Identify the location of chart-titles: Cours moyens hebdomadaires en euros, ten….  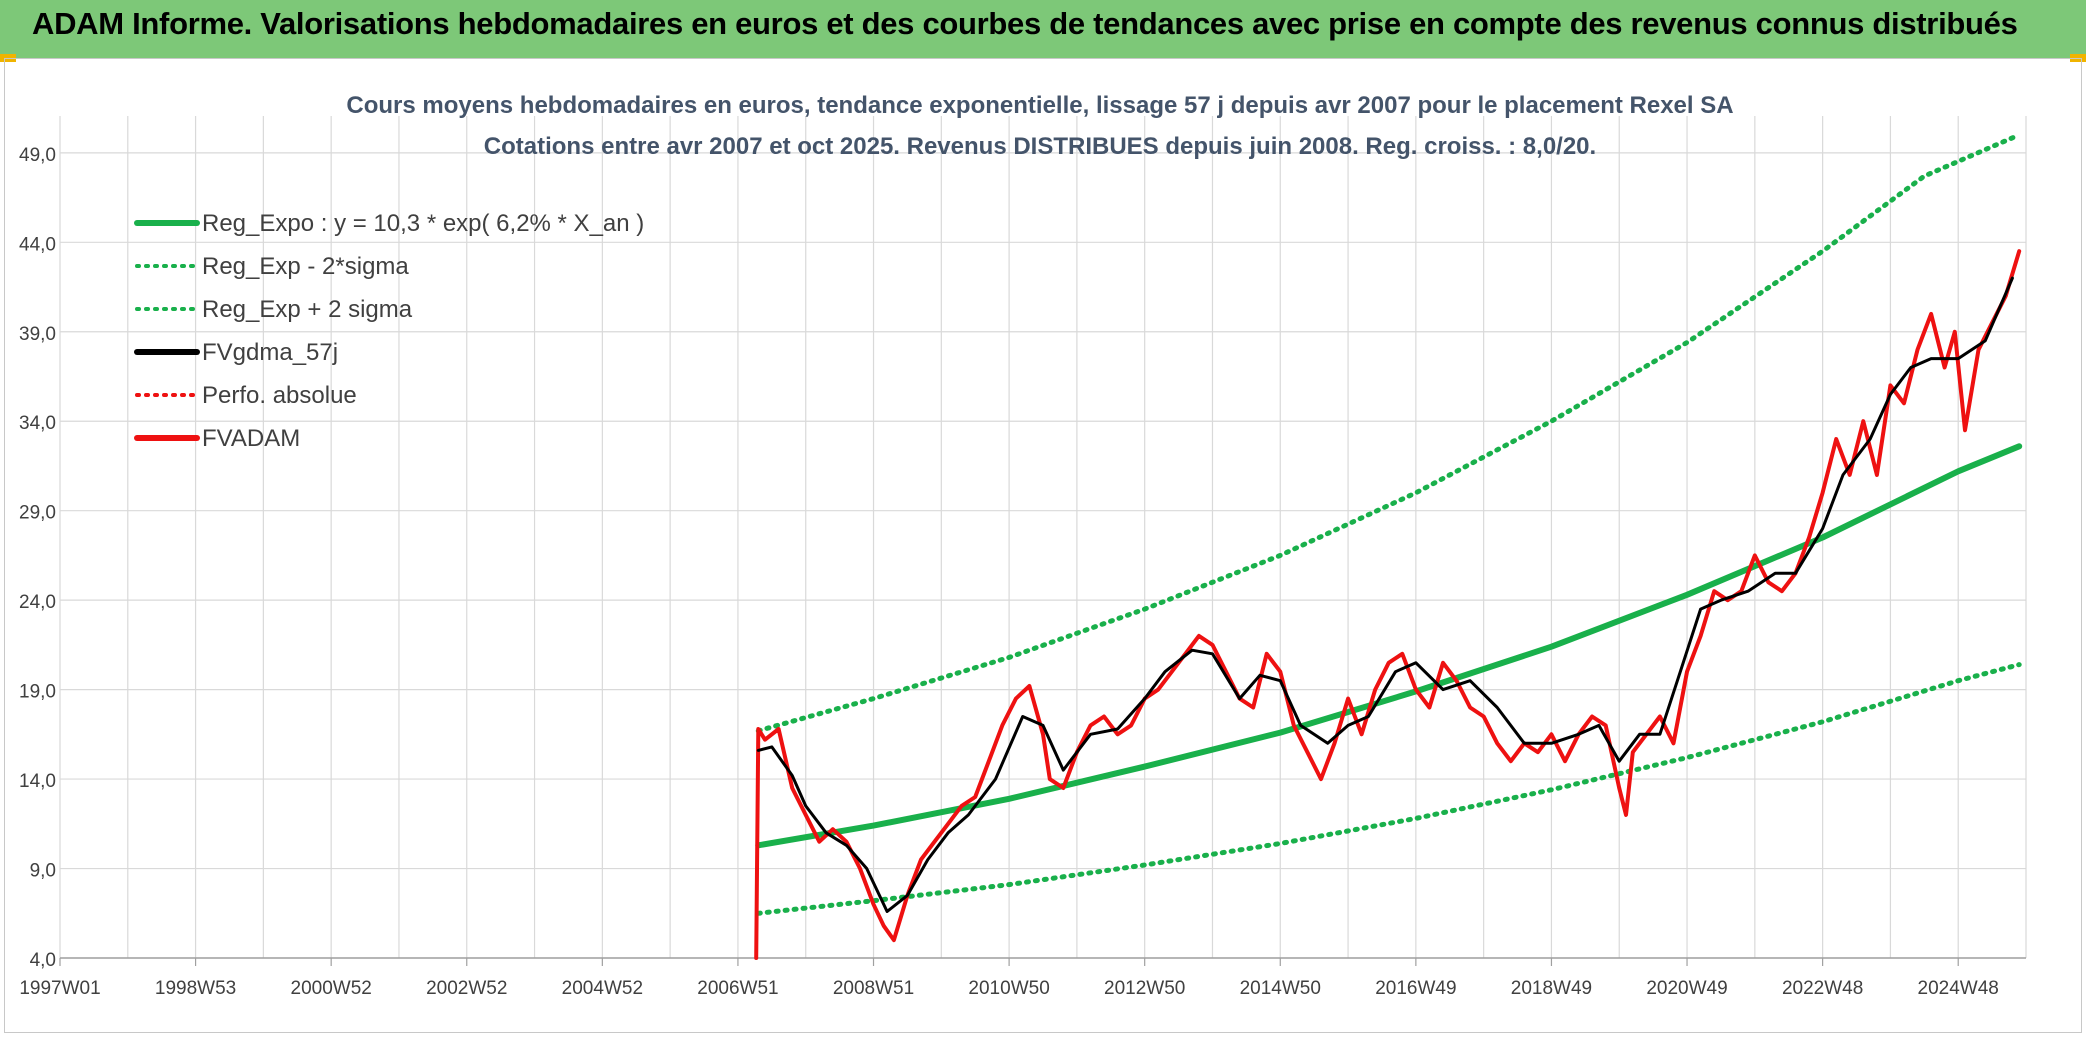
(1039, 126).